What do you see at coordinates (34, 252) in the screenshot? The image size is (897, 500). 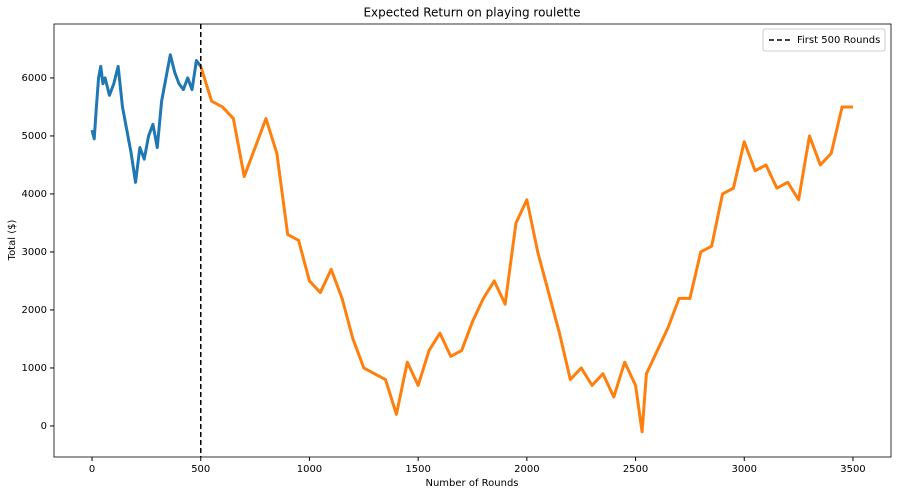 I see `y-tick-label: 3000` at bounding box center [34, 252].